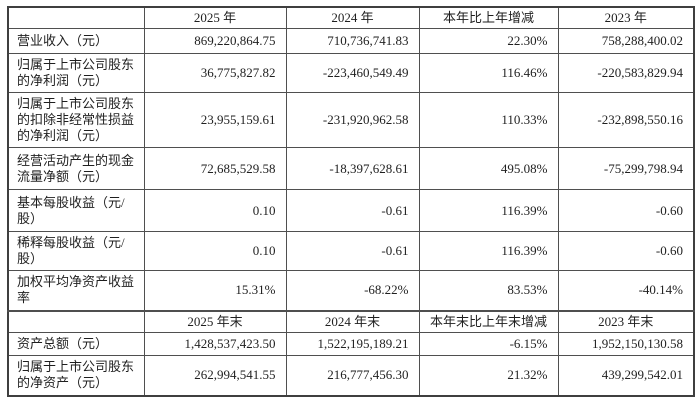 The height and width of the screenshot is (404, 700). What do you see at coordinates (76, 343) in the screenshot?
I see `metric-label: 资产总额（元）` at bounding box center [76, 343].